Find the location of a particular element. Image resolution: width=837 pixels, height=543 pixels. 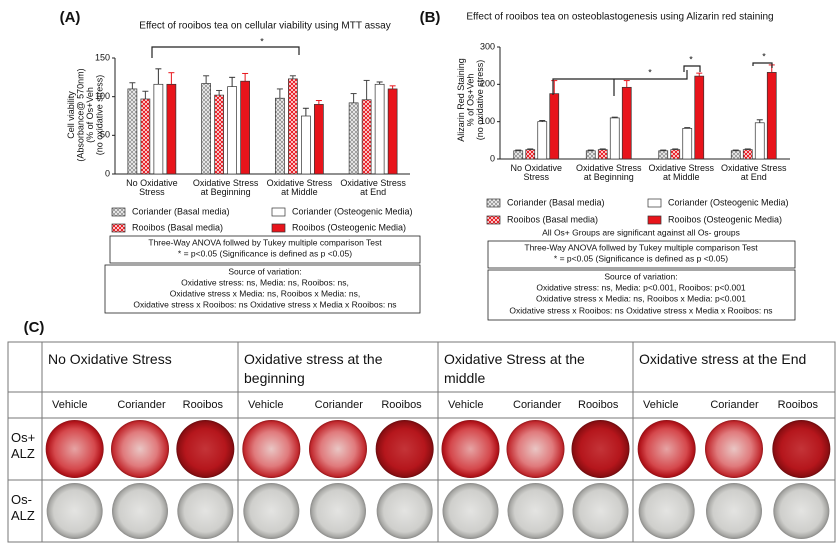

legend-label: Rooibos (Osteogenic Media) is located at coordinates (725, 219).